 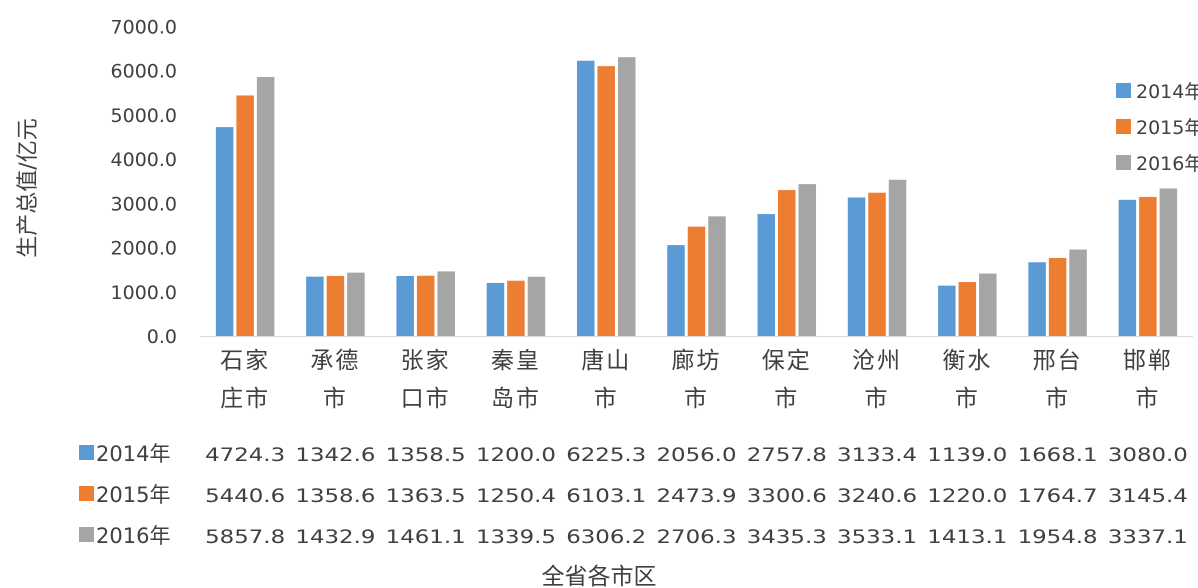 I want to click on x-tick-label: 岛市, so click(x=516, y=399).